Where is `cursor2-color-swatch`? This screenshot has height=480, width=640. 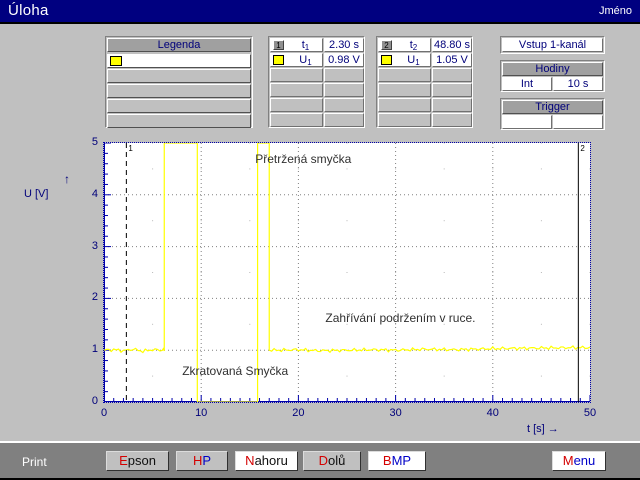
cursor2-color-swatch is located at coordinates (386, 60).